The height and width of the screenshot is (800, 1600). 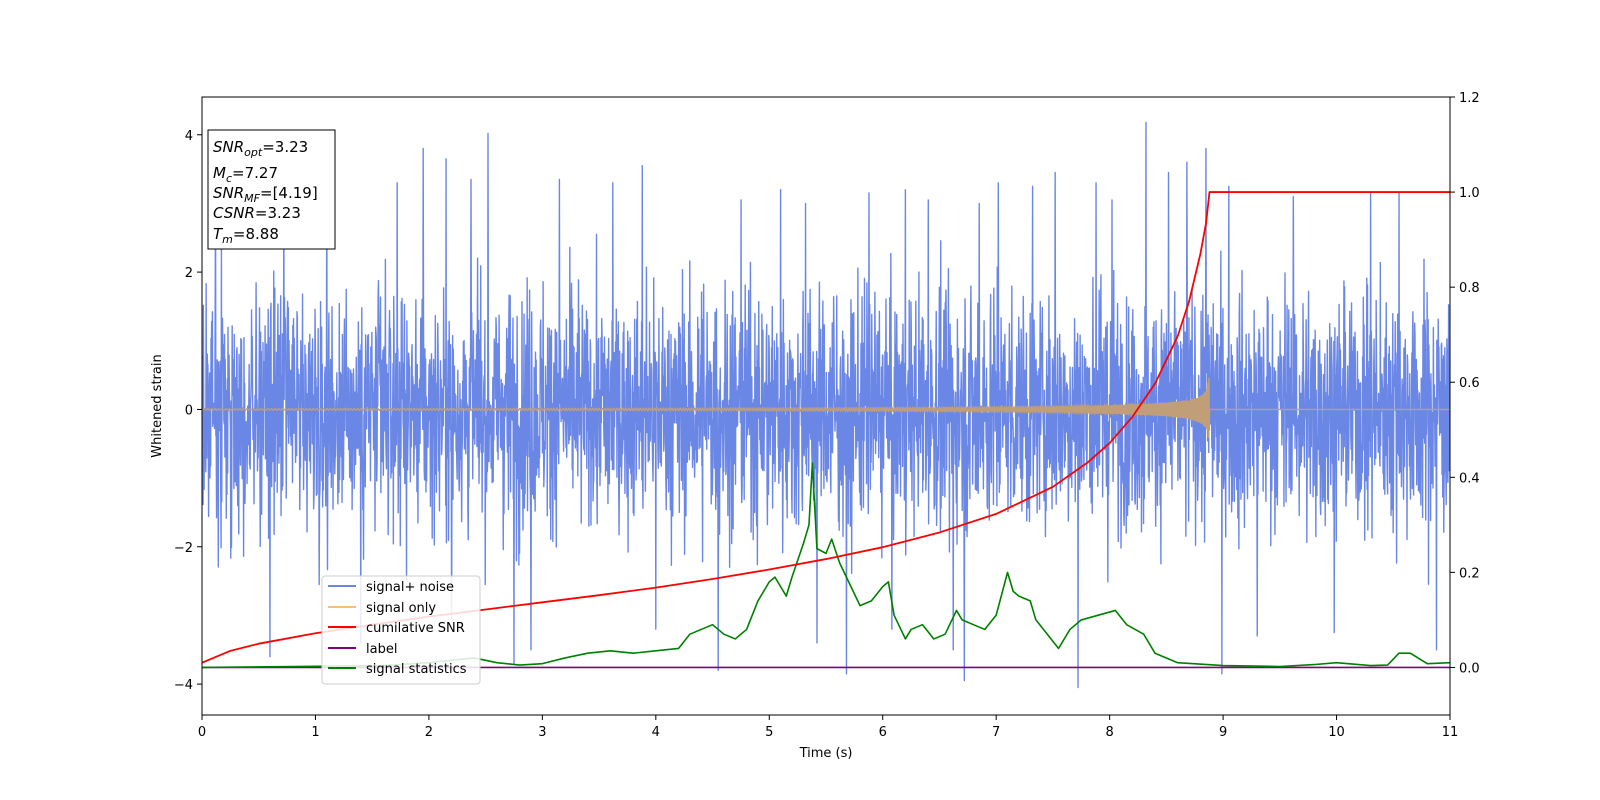 What do you see at coordinates (189, 136) in the screenshot?
I see `y-left-tick-label: 4` at bounding box center [189, 136].